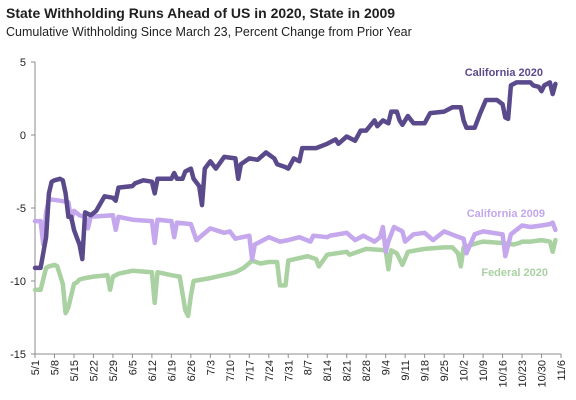  I want to click on y-tick-label: -15, so click(18, 355).